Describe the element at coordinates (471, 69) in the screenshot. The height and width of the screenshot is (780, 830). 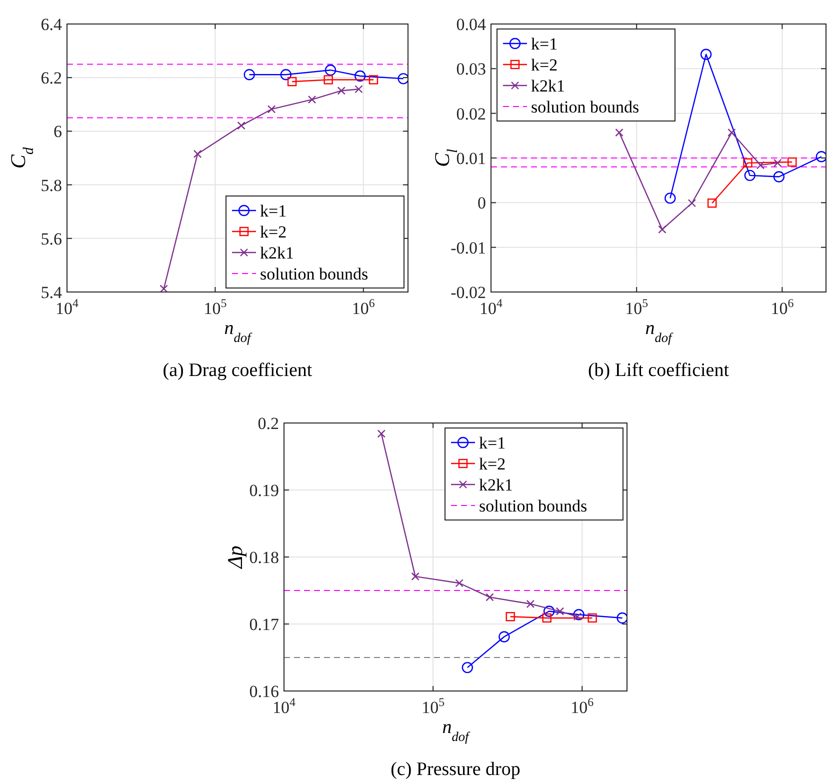
I see `y-tick-label: 0.03` at that location.